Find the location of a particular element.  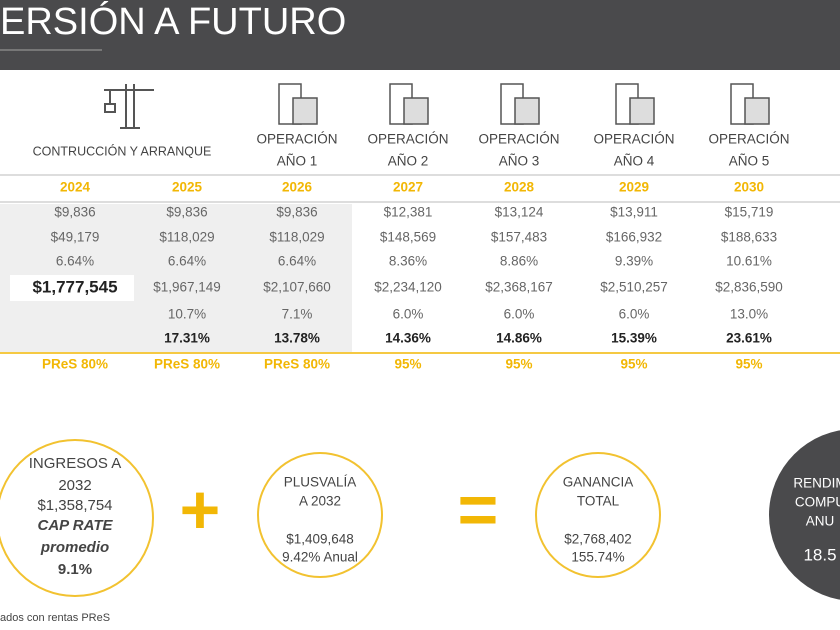

highlight-box is located at coordinates (72, 288).